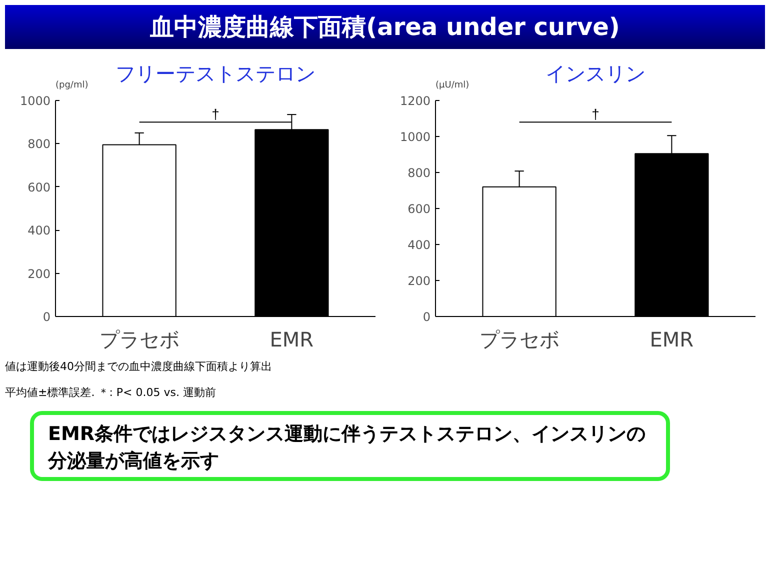  What do you see at coordinates (596, 74) in the screenshot?
I see `chart-title: インスリン` at bounding box center [596, 74].